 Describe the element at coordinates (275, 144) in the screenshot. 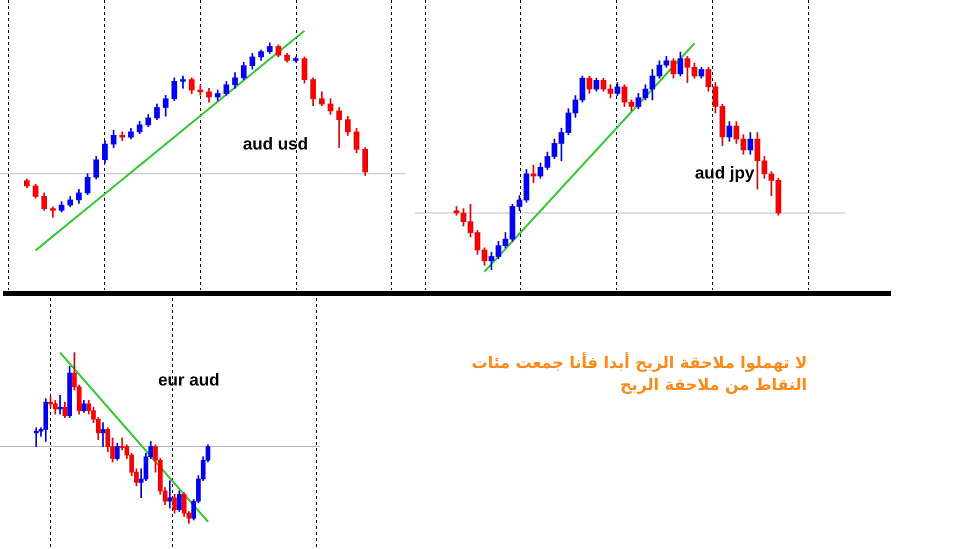

I see `text: aud usd` at that location.